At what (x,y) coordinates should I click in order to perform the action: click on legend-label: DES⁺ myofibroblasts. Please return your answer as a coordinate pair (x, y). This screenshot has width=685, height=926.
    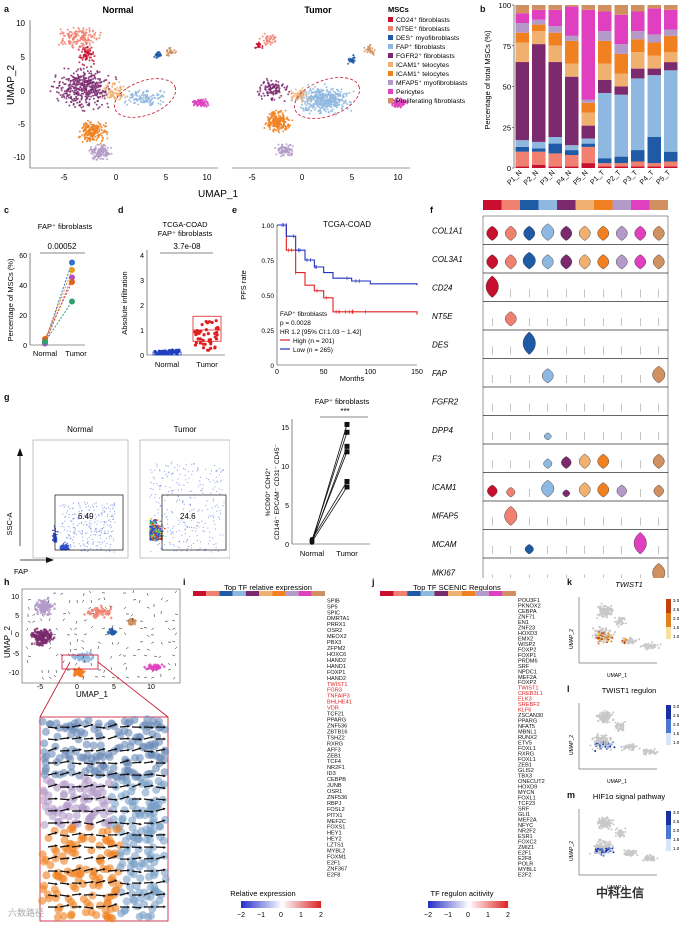
    Looking at the image, I should click on (428, 38).